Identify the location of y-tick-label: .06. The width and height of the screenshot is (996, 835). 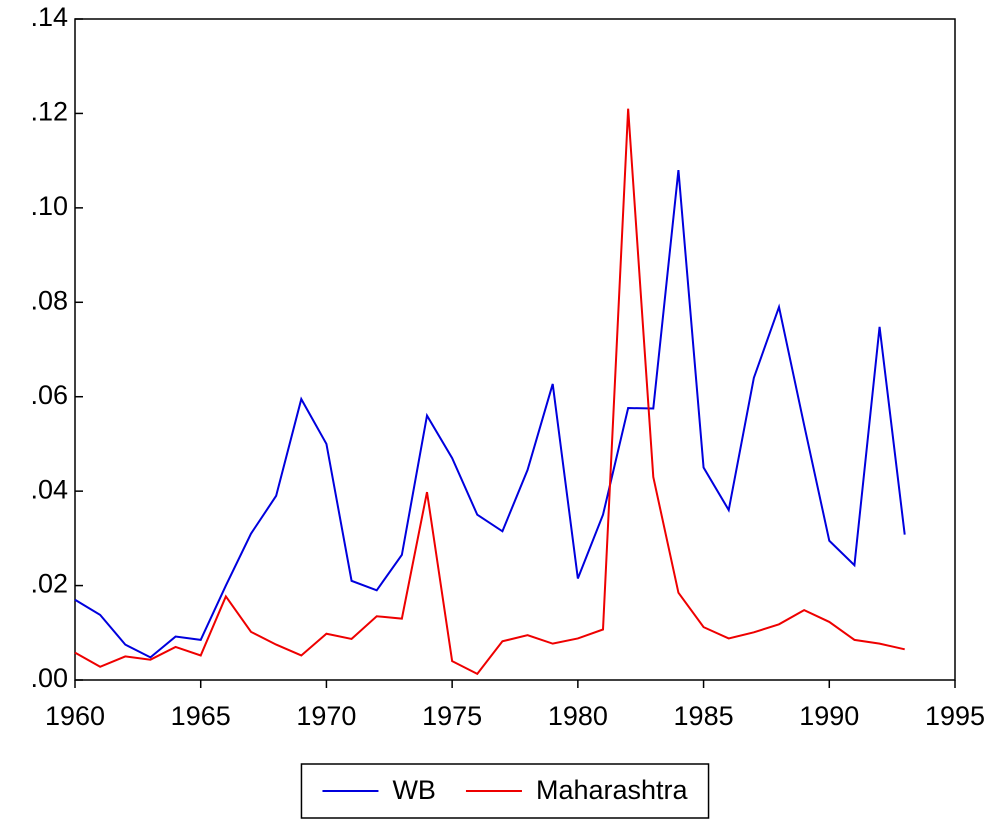
(49, 395).